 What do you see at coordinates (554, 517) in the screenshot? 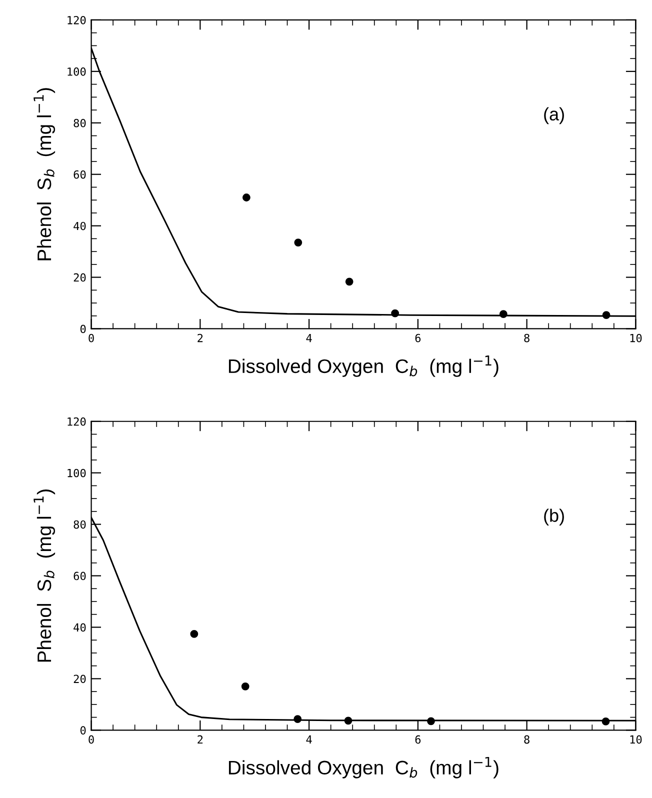
I see `annotation: (b)` at bounding box center [554, 517].